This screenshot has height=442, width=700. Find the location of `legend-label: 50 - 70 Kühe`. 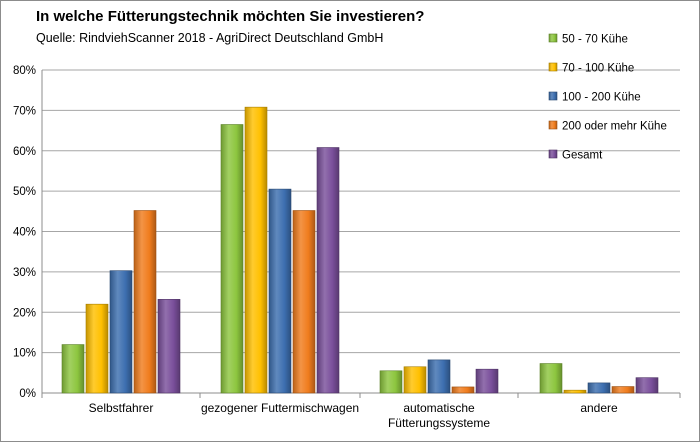

legend-label: 50 - 70 Kühe is located at coordinates (595, 40).